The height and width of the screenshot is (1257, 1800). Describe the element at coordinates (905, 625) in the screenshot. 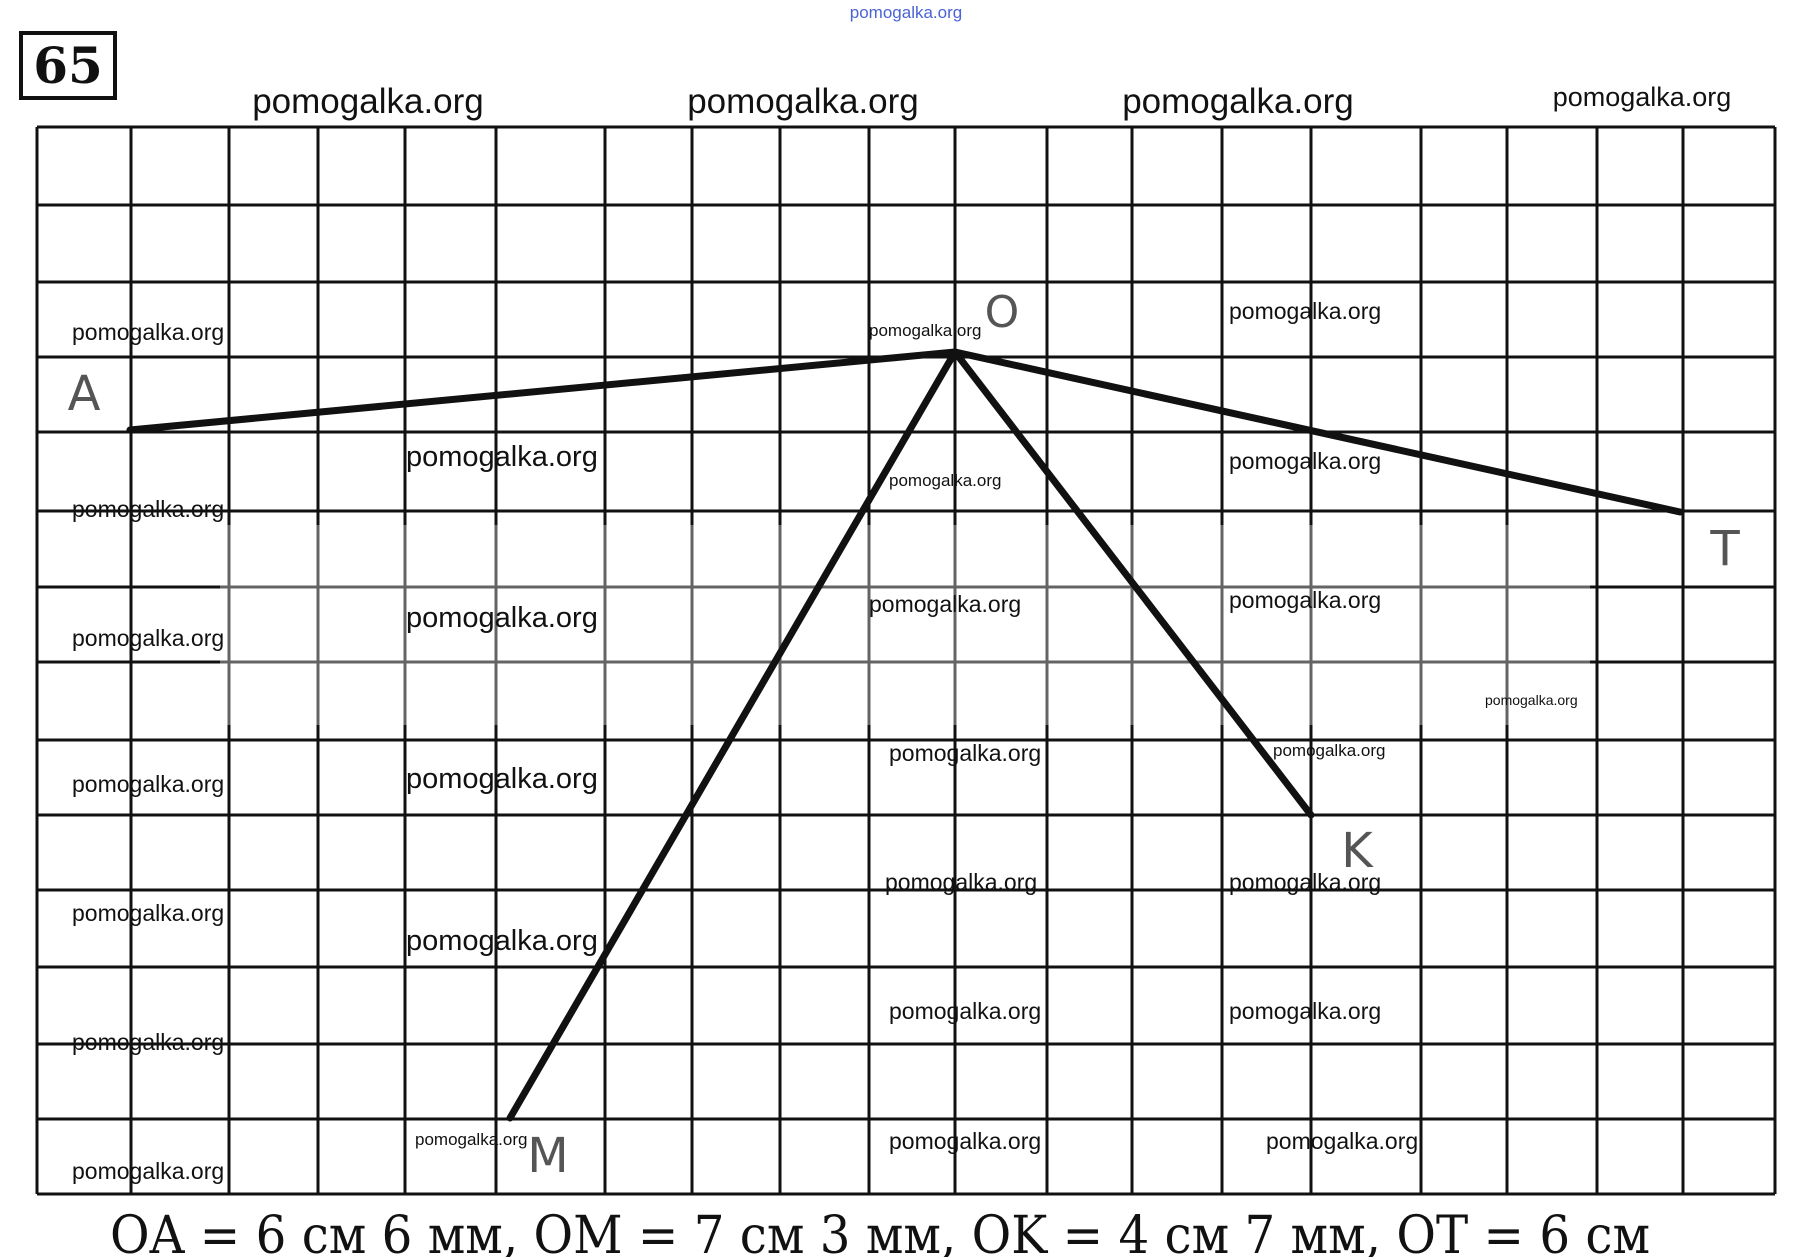

I see `faded-band` at that location.